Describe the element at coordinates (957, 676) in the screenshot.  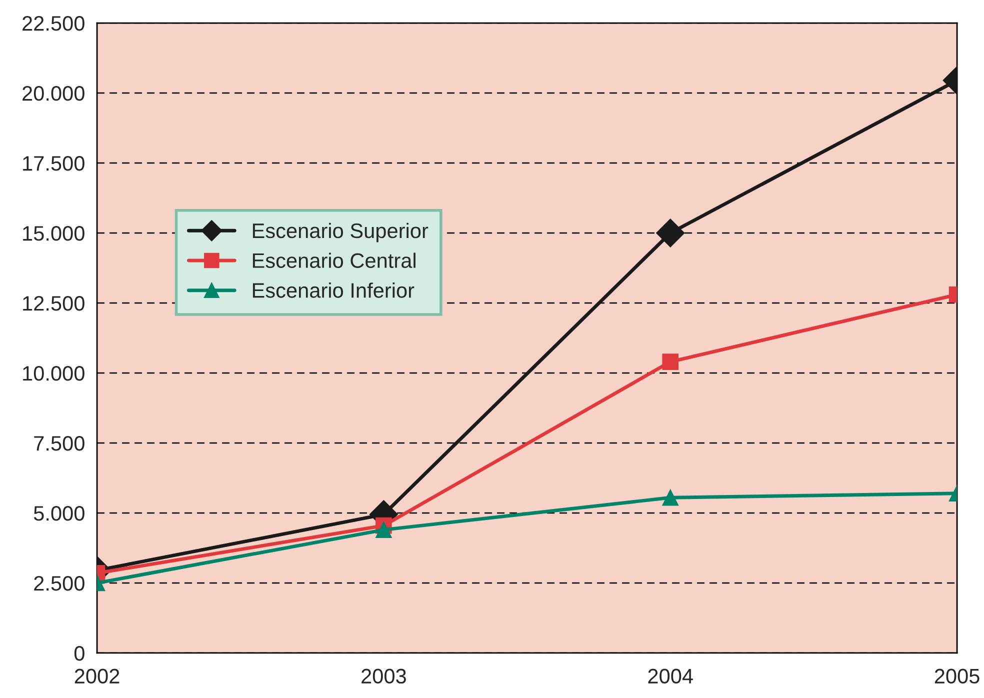
I see `x-tick-label: 2005` at that location.